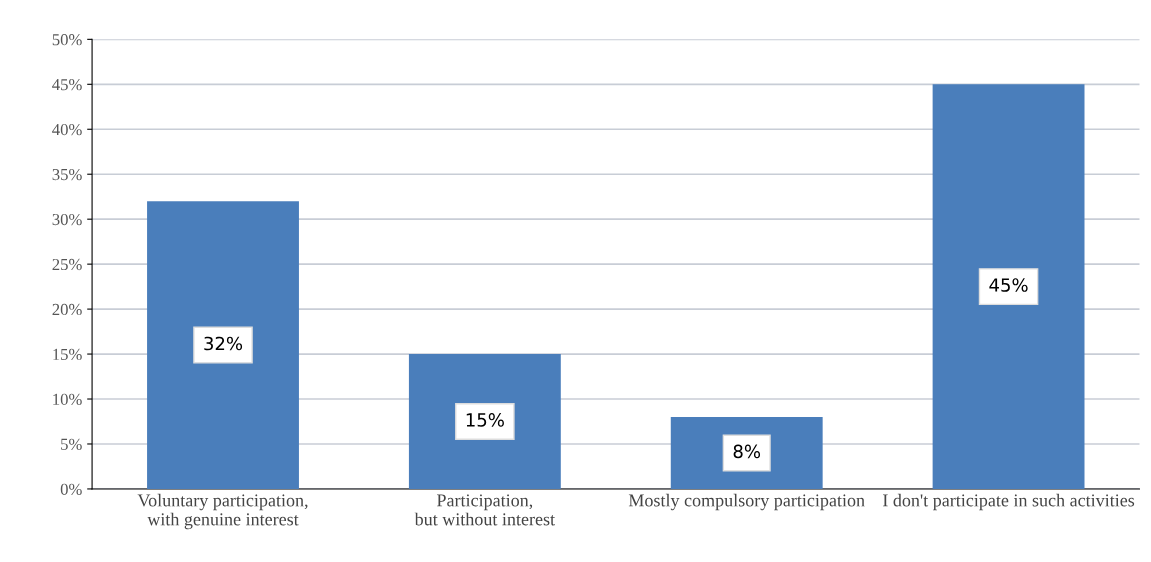 The image size is (1151, 562). I want to click on data-label: 45%, so click(1008, 285).